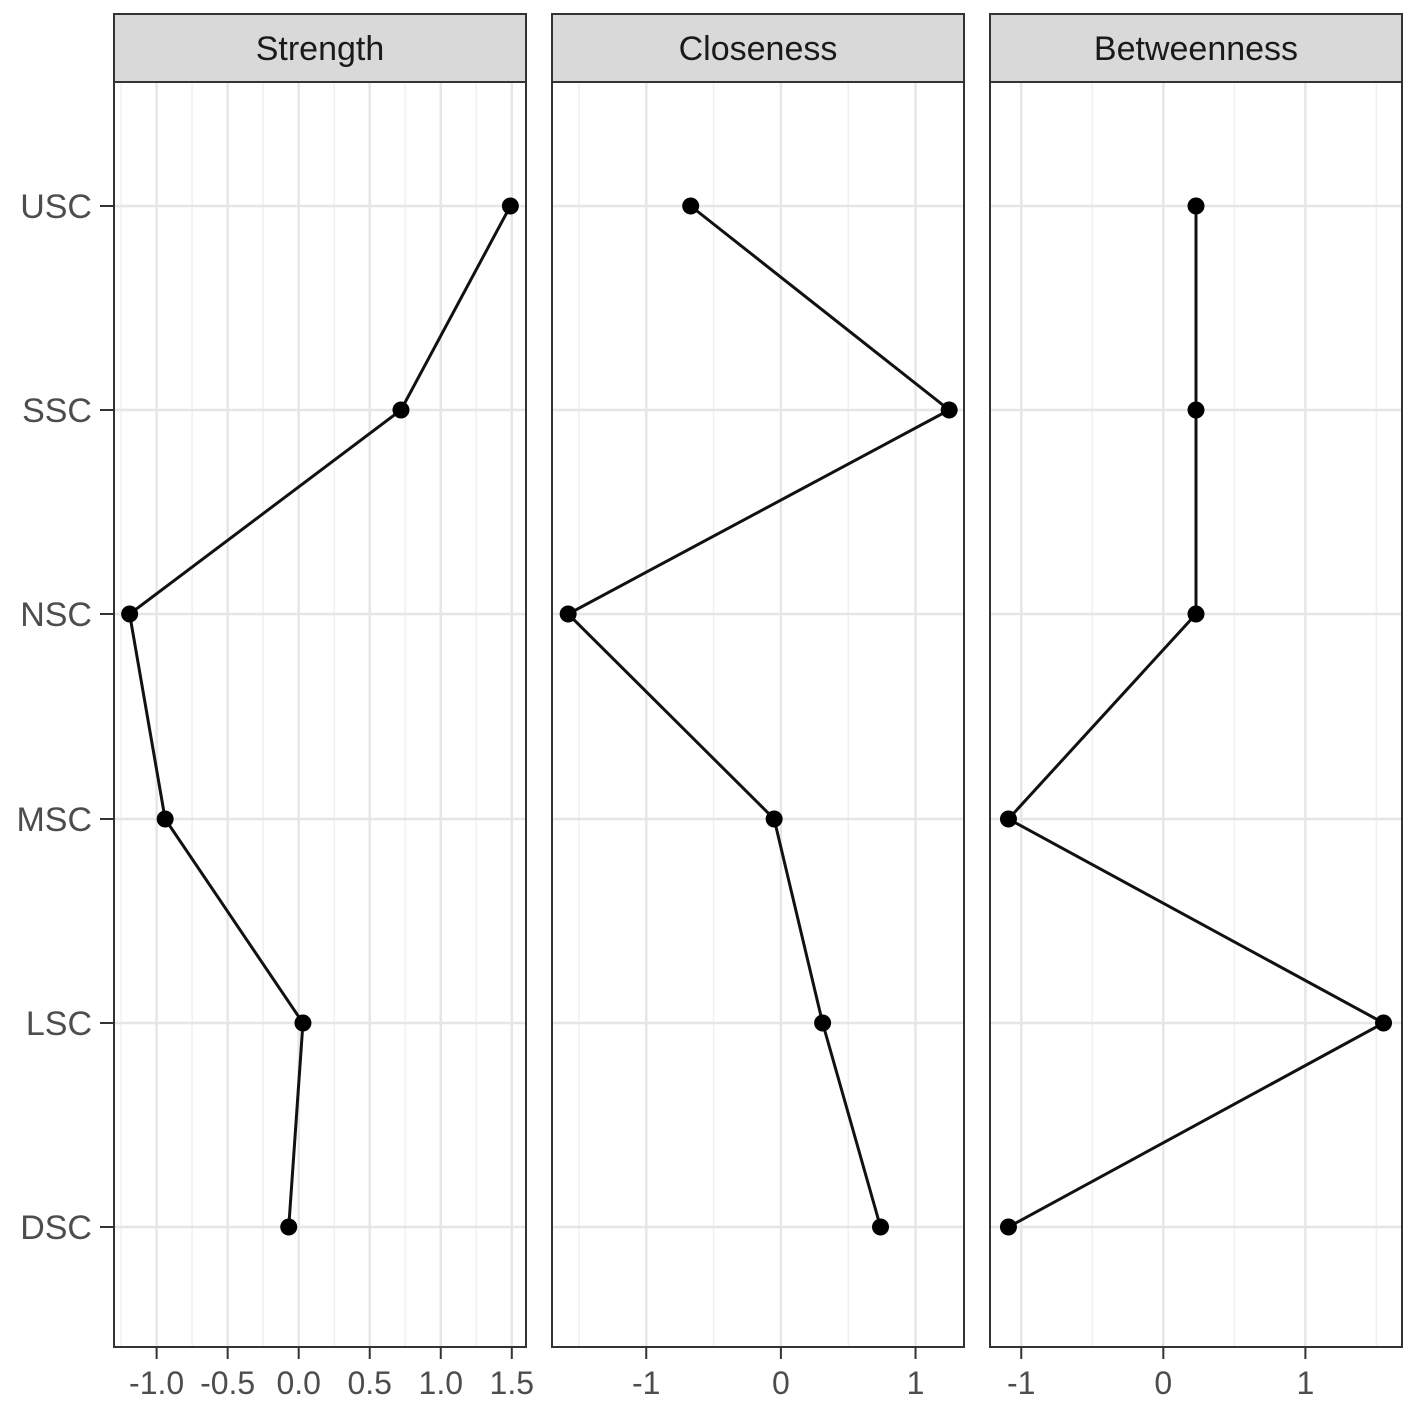  What do you see at coordinates (156, 1383) in the screenshot?
I see `x-tick-label: -1.0` at bounding box center [156, 1383].